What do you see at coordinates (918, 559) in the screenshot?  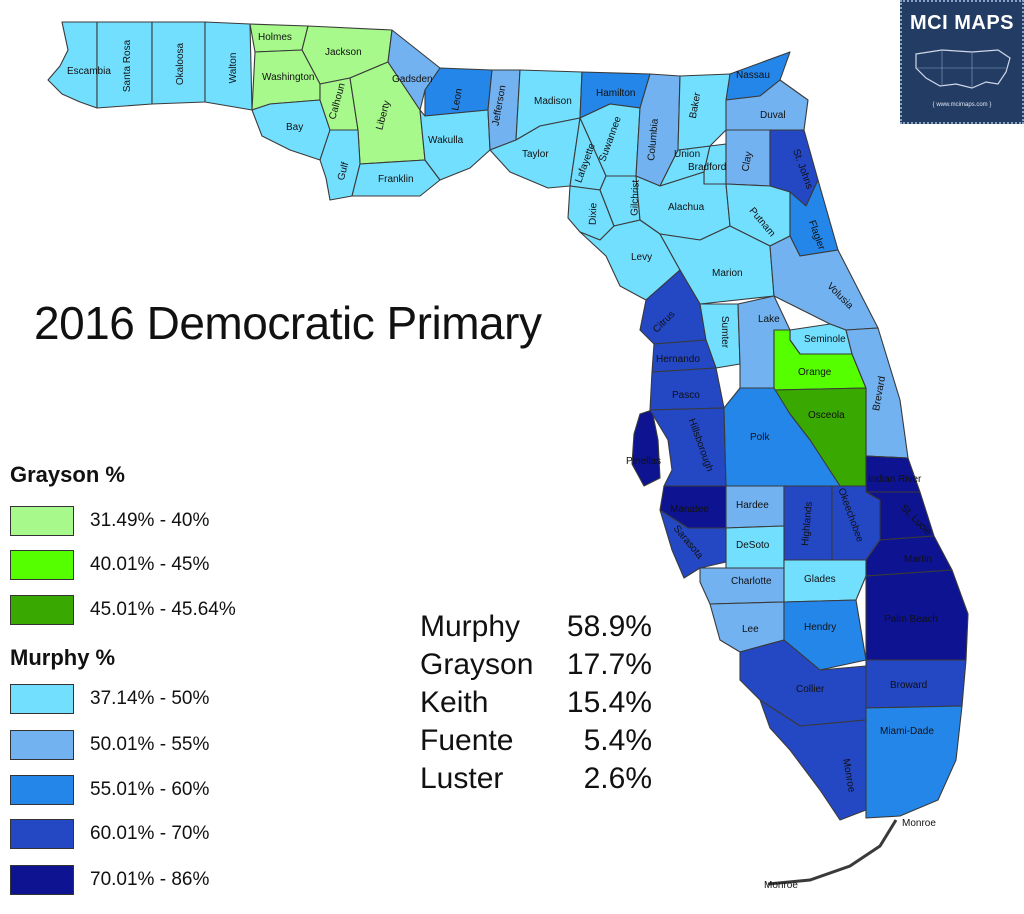 I see `county-label: Martin` at bounding box center [918, 559].